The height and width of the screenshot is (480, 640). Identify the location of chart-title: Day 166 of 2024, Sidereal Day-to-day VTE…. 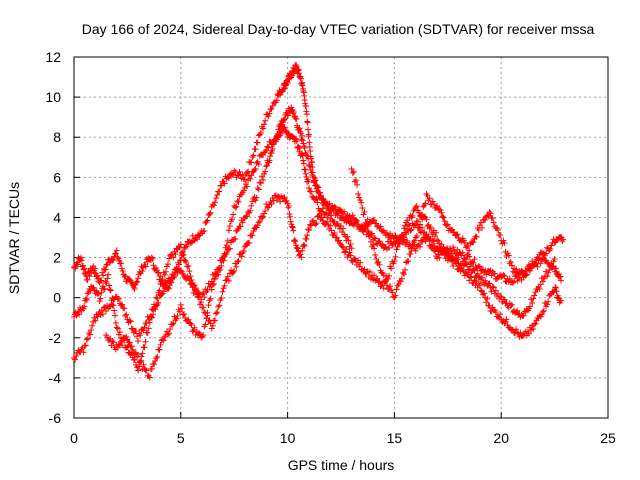
(338, 29).